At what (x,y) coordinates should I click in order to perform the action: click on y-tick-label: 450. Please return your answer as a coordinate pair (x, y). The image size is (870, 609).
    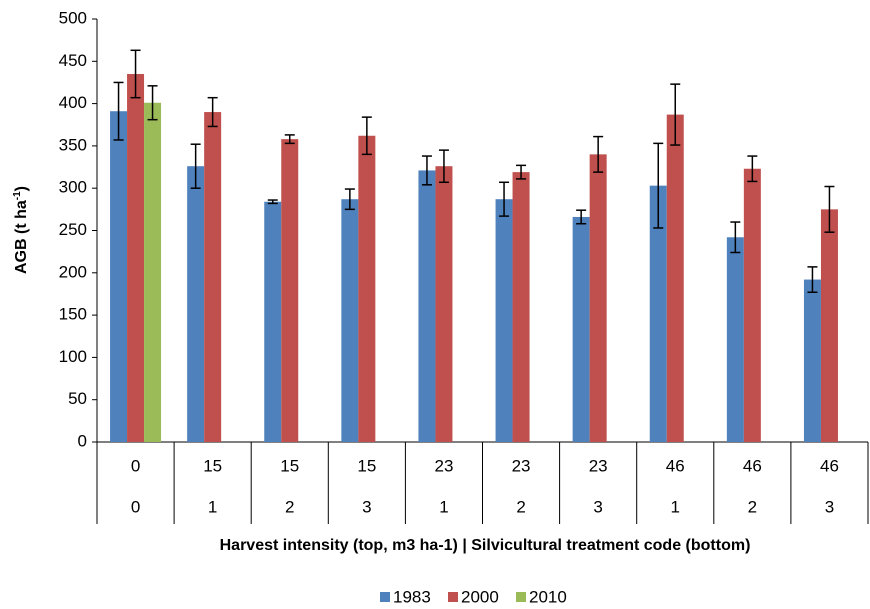
    Looking at the image, I should click on (73, 60).